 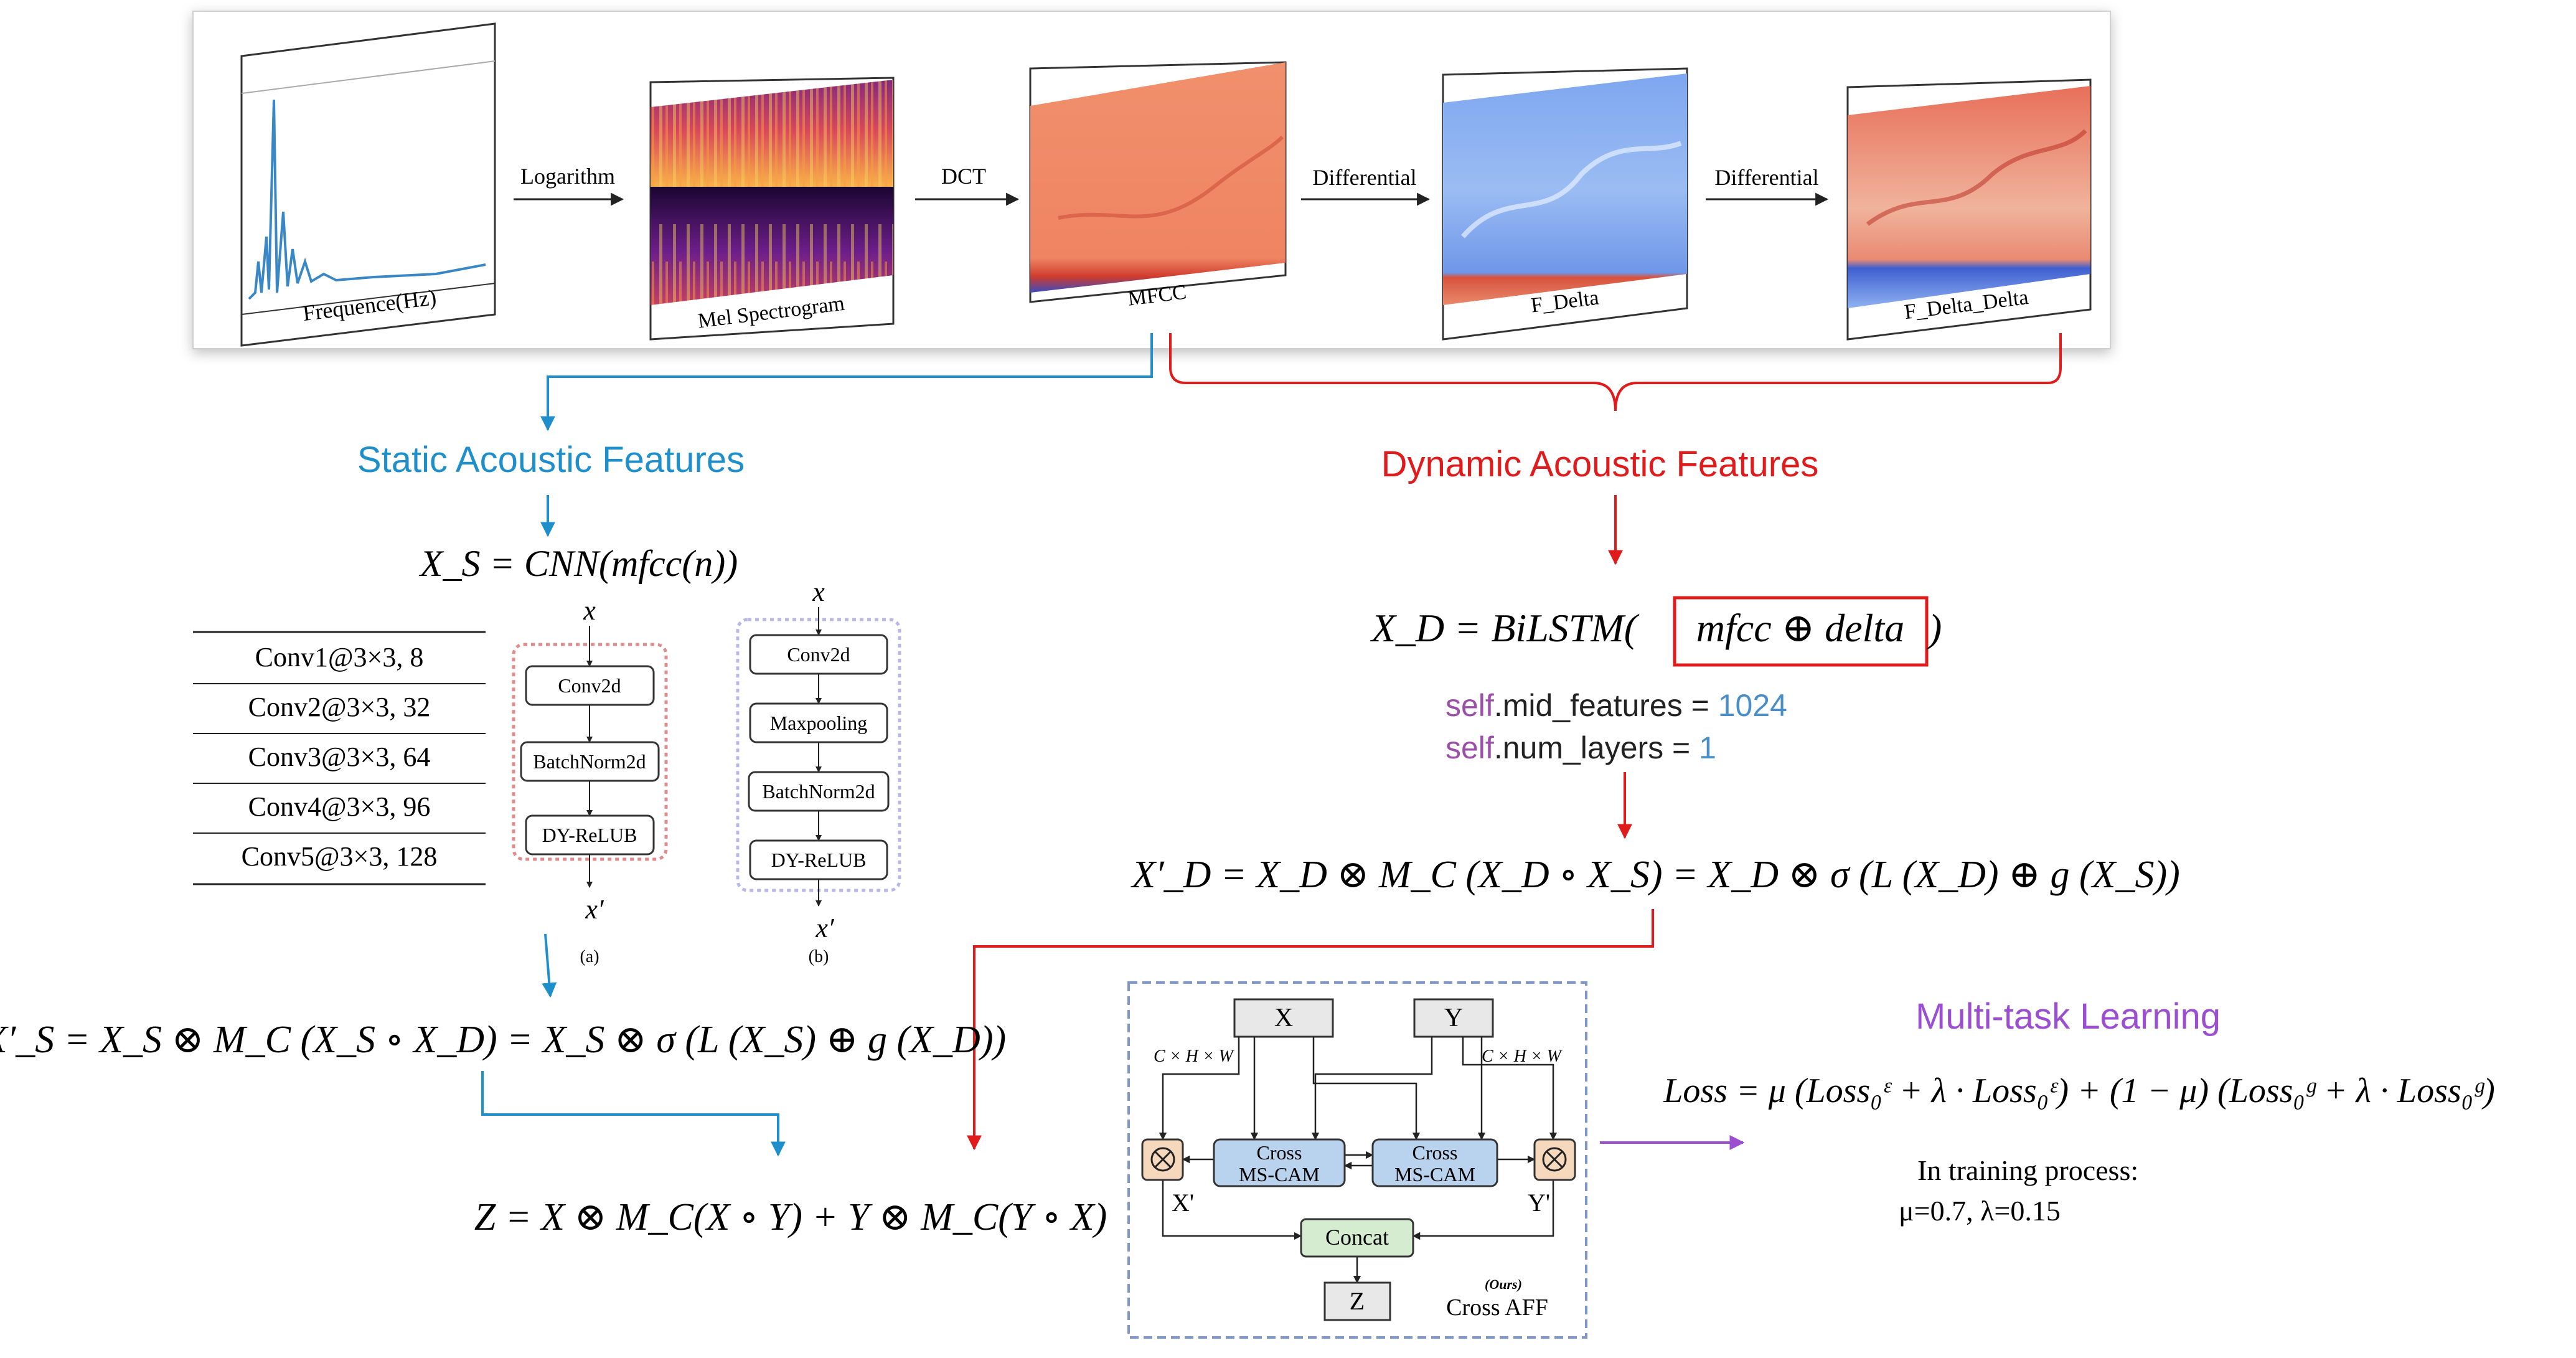 What do you see at coordinates (567, 177) in the screenshot?
I see `arrow-label-logarithm: Logarithm` at bounding box center [567, 177].